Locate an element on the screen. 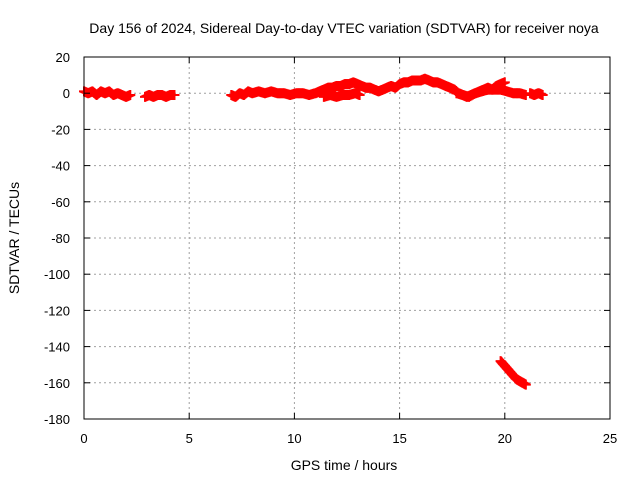 Image resolution: width=640 pixels, height=480 pixels. y-tick-label: 20 is located at coordinates (63, 57).